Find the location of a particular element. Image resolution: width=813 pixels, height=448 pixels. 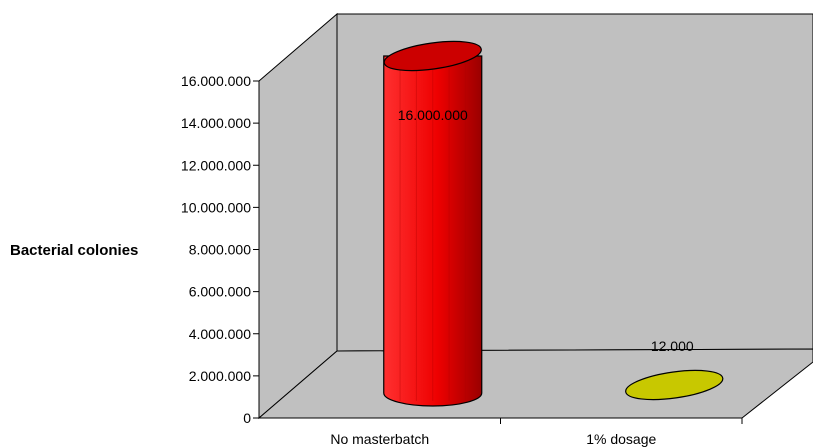

y-tick-label: 16.000.000 is located at coordinates (216, 81).